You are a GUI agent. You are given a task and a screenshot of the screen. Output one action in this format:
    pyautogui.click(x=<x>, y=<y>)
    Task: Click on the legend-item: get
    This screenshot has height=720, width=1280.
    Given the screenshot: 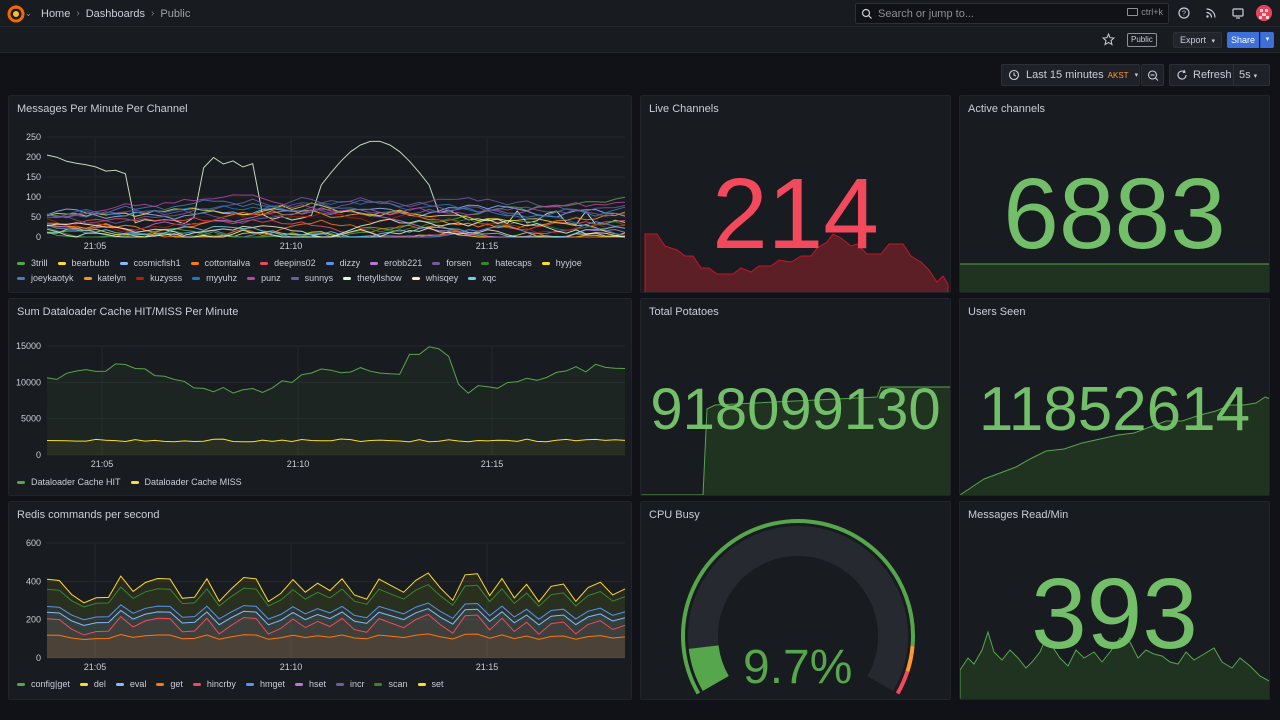 What is the action you would take?
    pyautogui.click(x=169, y=684)
    